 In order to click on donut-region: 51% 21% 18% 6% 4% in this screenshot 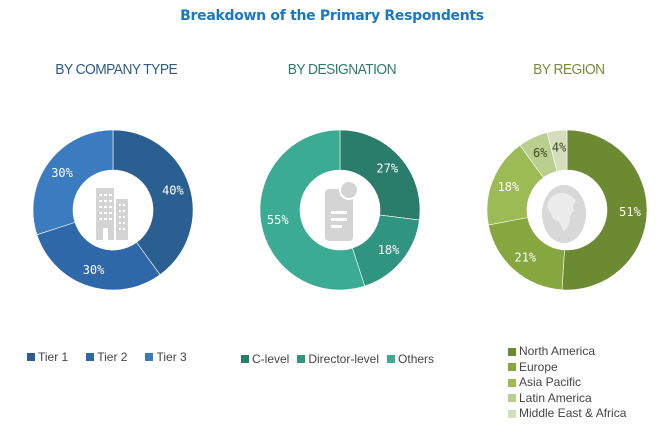, I will do `click(567, 210)`.